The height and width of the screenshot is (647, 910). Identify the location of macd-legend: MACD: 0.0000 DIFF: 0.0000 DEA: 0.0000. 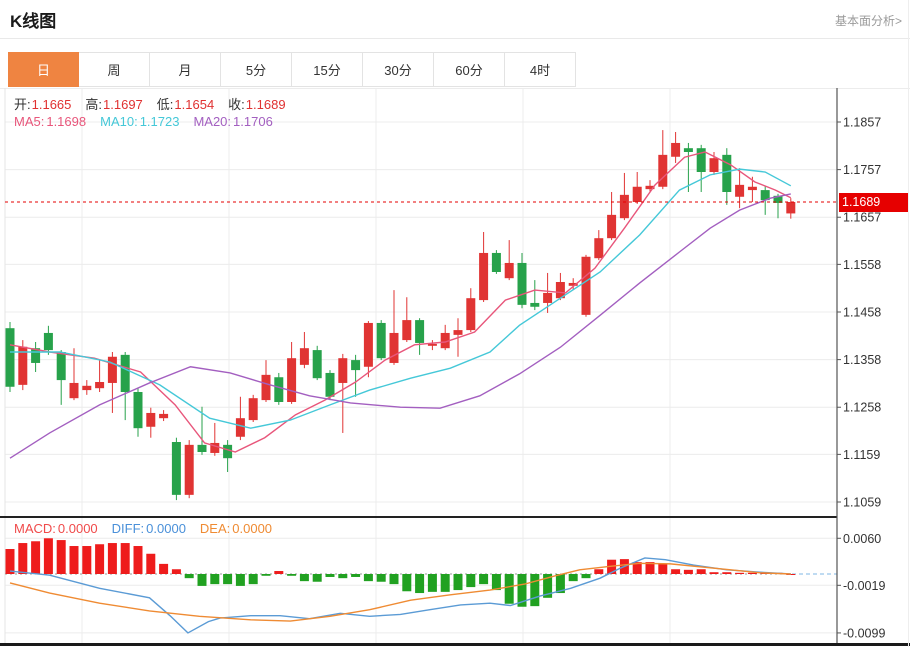
(150, 528).